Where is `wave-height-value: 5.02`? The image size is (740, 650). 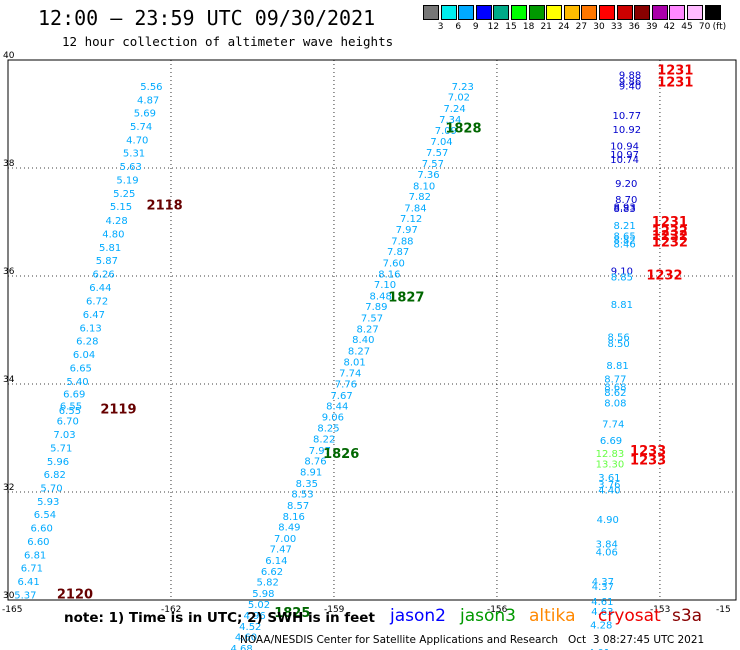 wave-height-value: 5.02 is located at coordinates (259, 605).